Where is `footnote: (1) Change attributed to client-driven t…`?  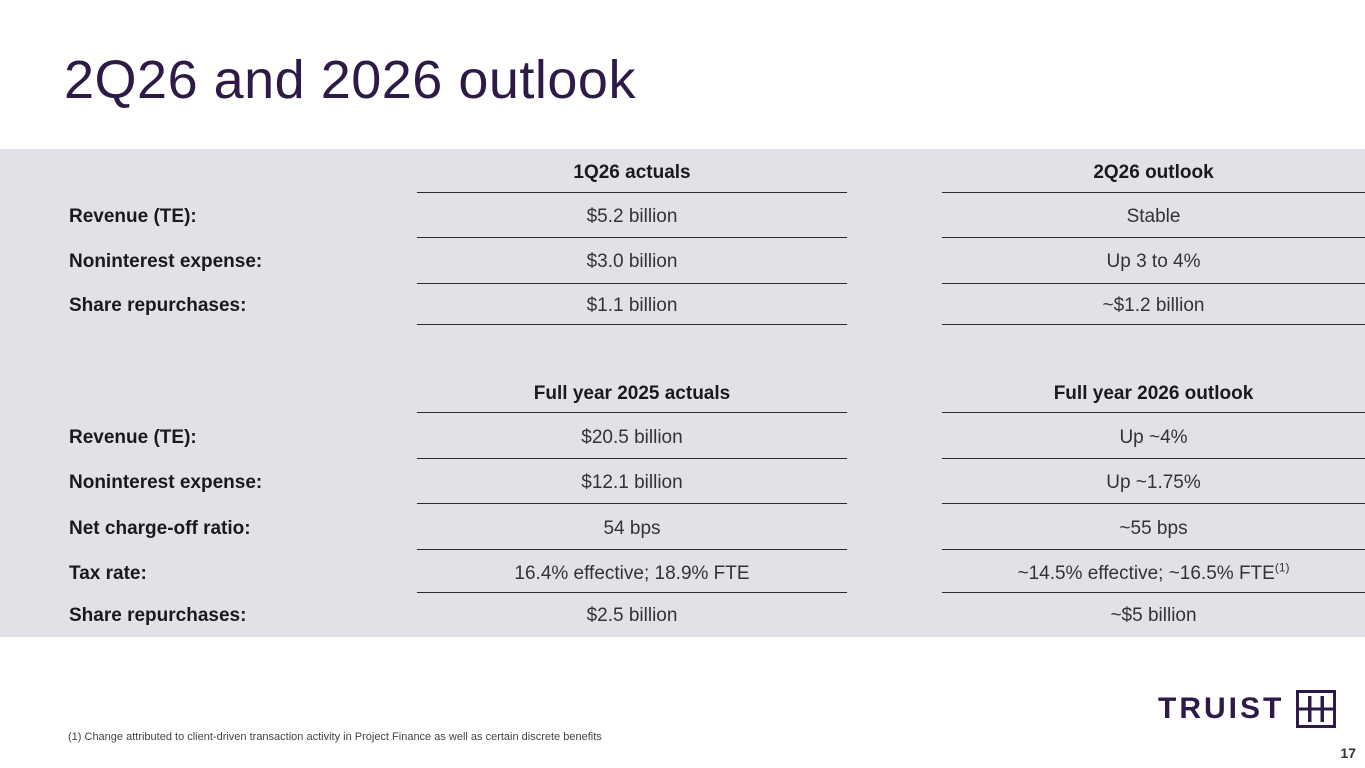 footnote: (1) Change attributed to client-driven t… is located at coordinates (335, 737).